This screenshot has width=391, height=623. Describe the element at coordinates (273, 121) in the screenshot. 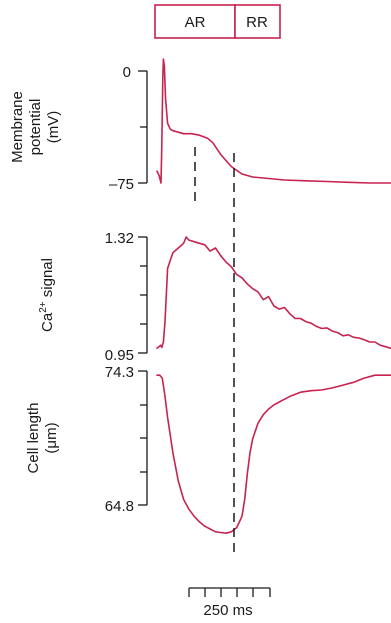

I see `membrane-potential-trace` at that location.